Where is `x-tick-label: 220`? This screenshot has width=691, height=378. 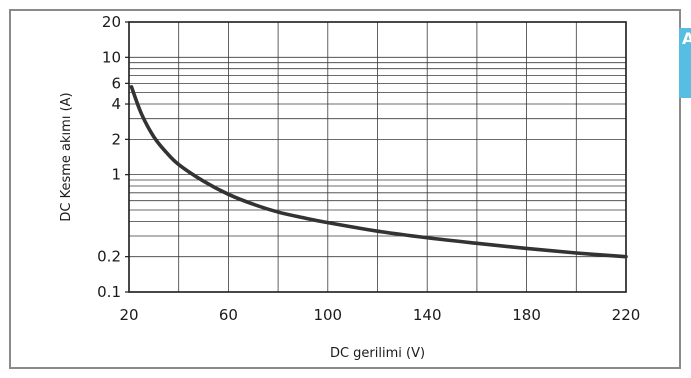
x-tick-label: 220 is located at coordinates (626, 315).